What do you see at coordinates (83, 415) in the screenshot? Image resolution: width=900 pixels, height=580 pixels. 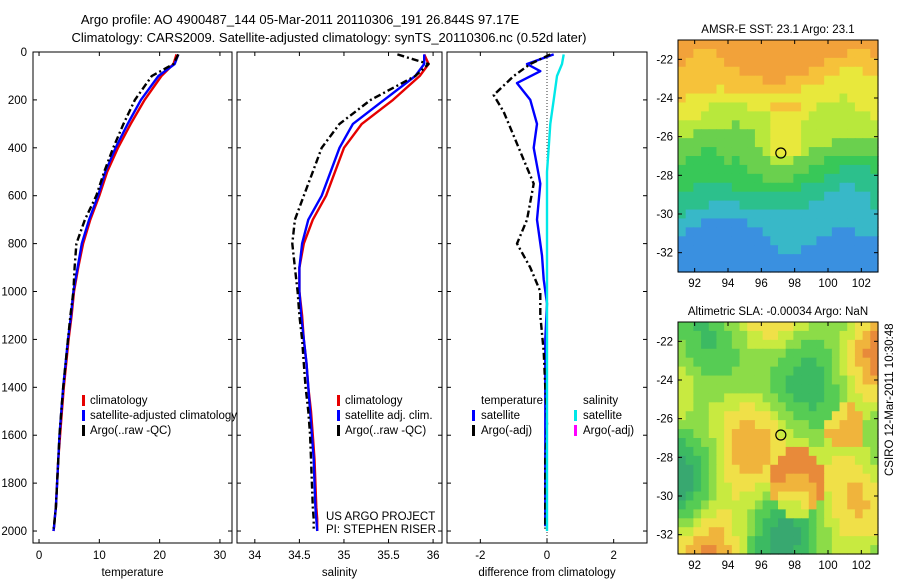 I see `legend-swatch` at bounding box center [83, 415].